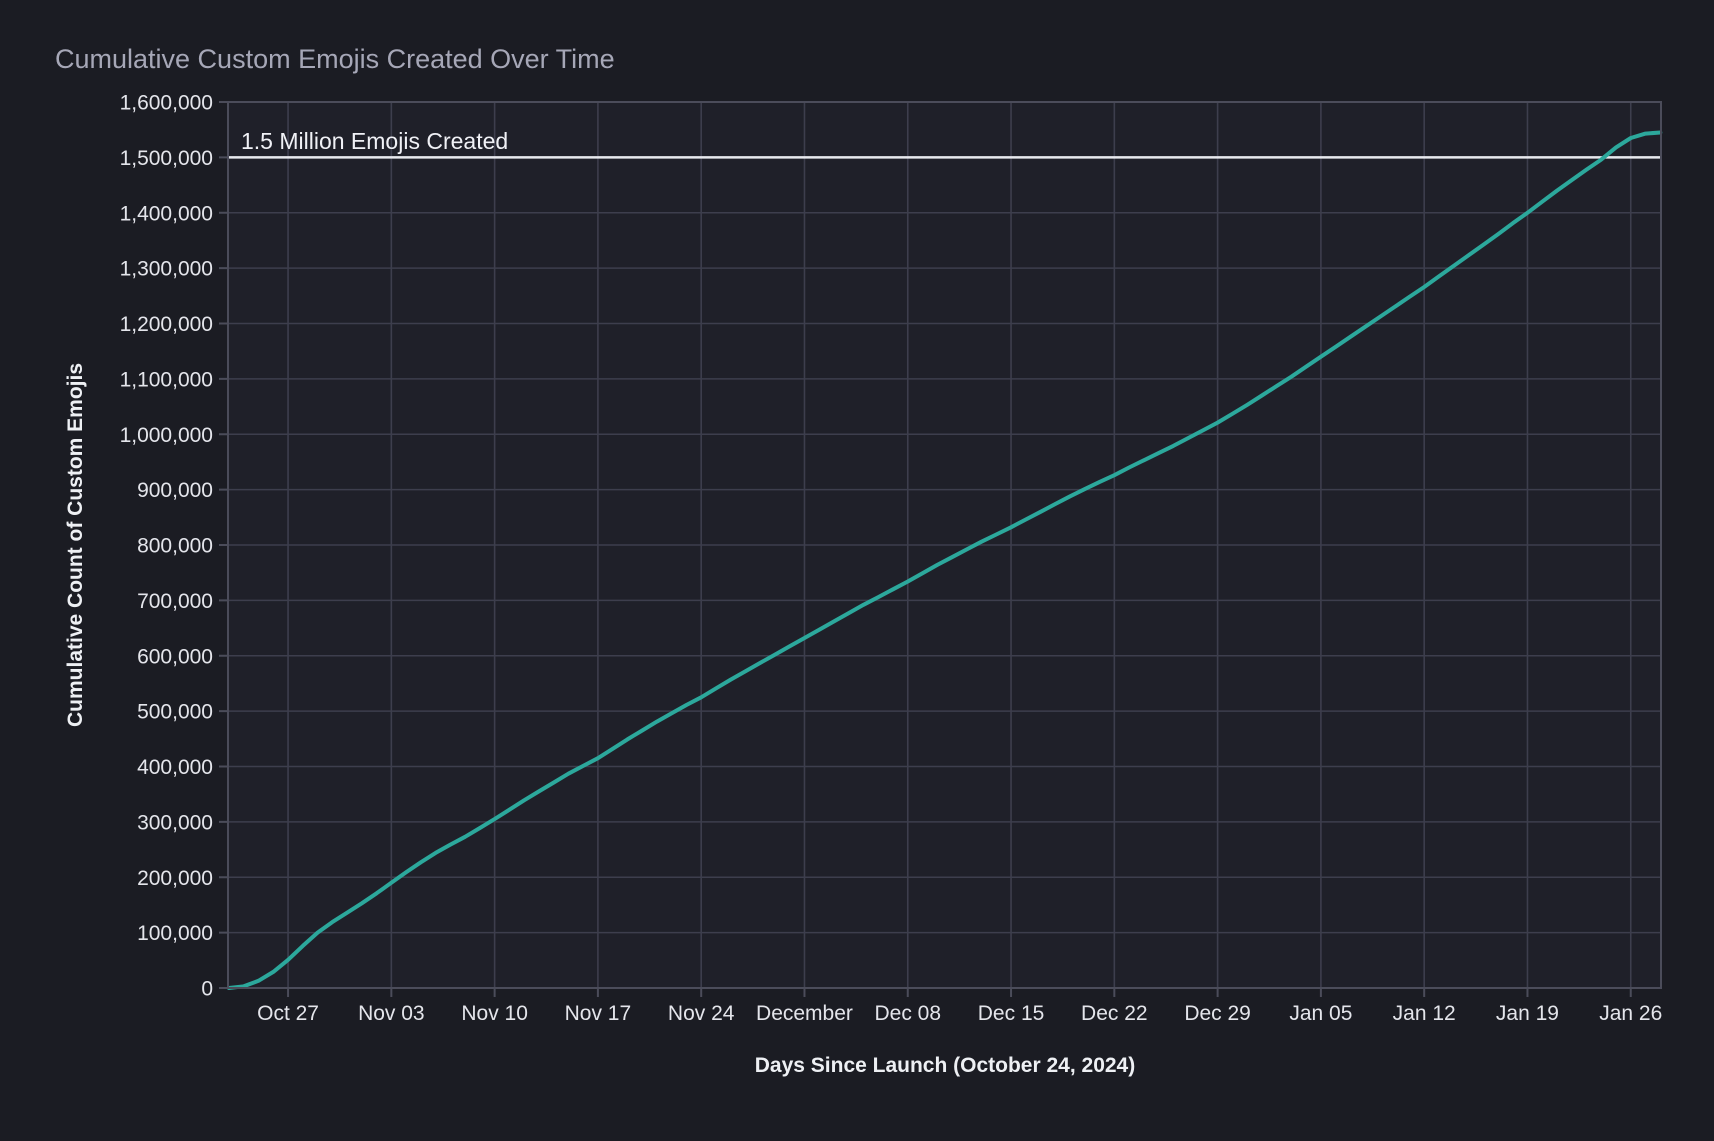 Image resolution: width=1714 pixels, height=1141 pixels. I want to click on x-tick-label: Nov 03, so click(391, 1013).